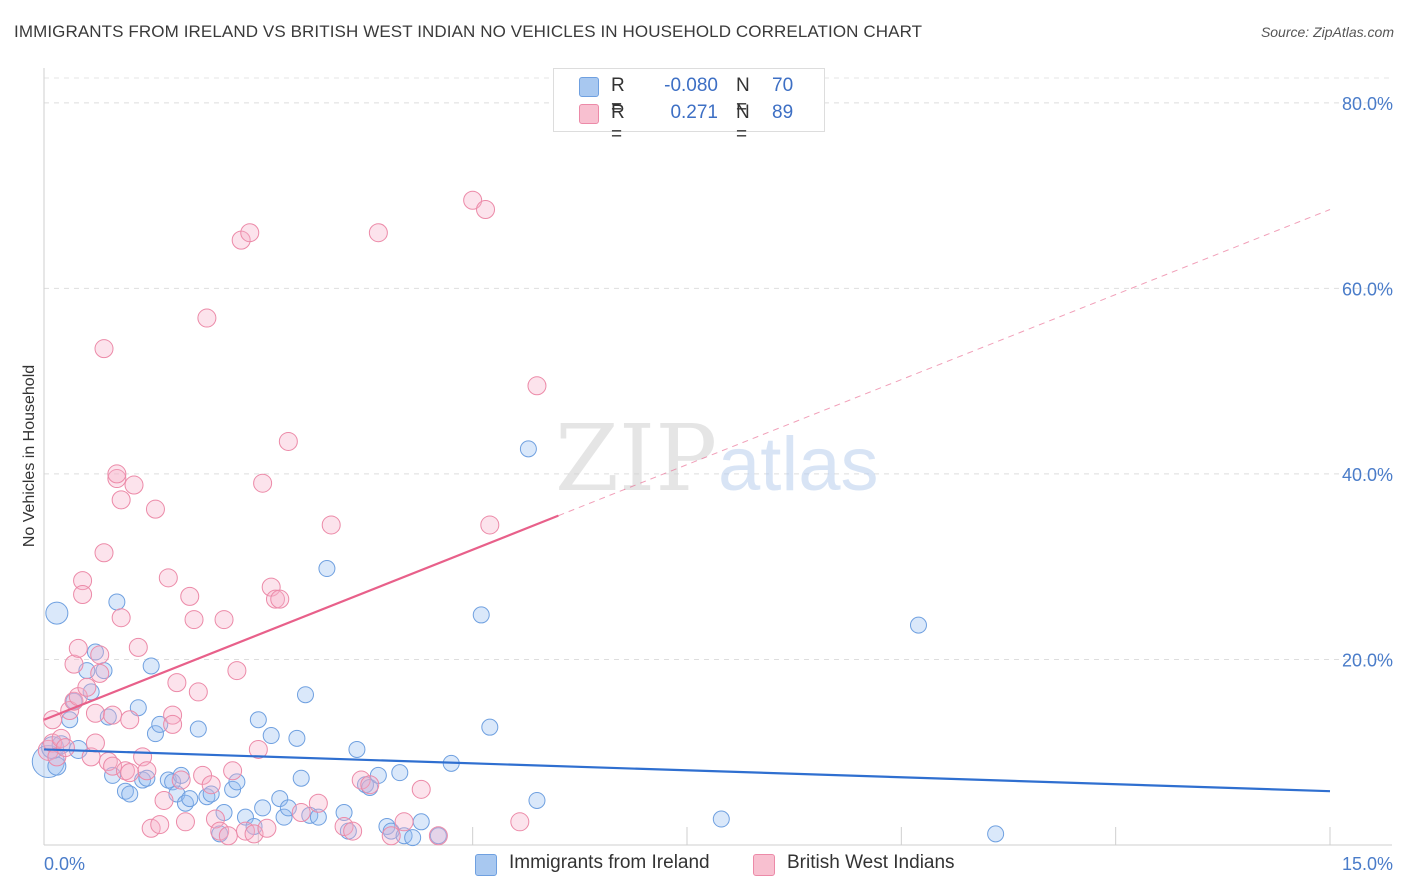 Image resolution: width=1406 pixels, height=892 pixels. I want to click on x-tick-label: 0.0%, so click(64, 864).